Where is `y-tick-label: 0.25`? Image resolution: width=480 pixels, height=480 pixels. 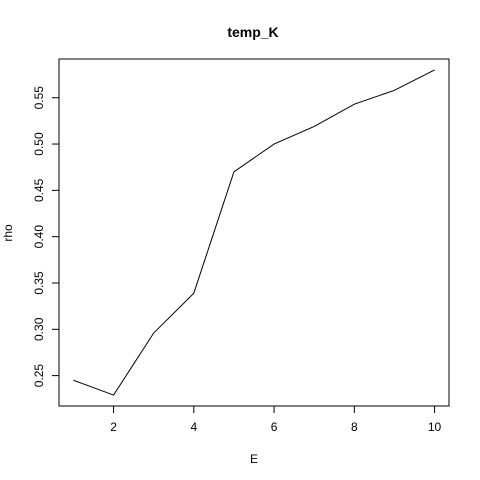 y-tick-label: 0.25 is located at coordinates (39, 376).